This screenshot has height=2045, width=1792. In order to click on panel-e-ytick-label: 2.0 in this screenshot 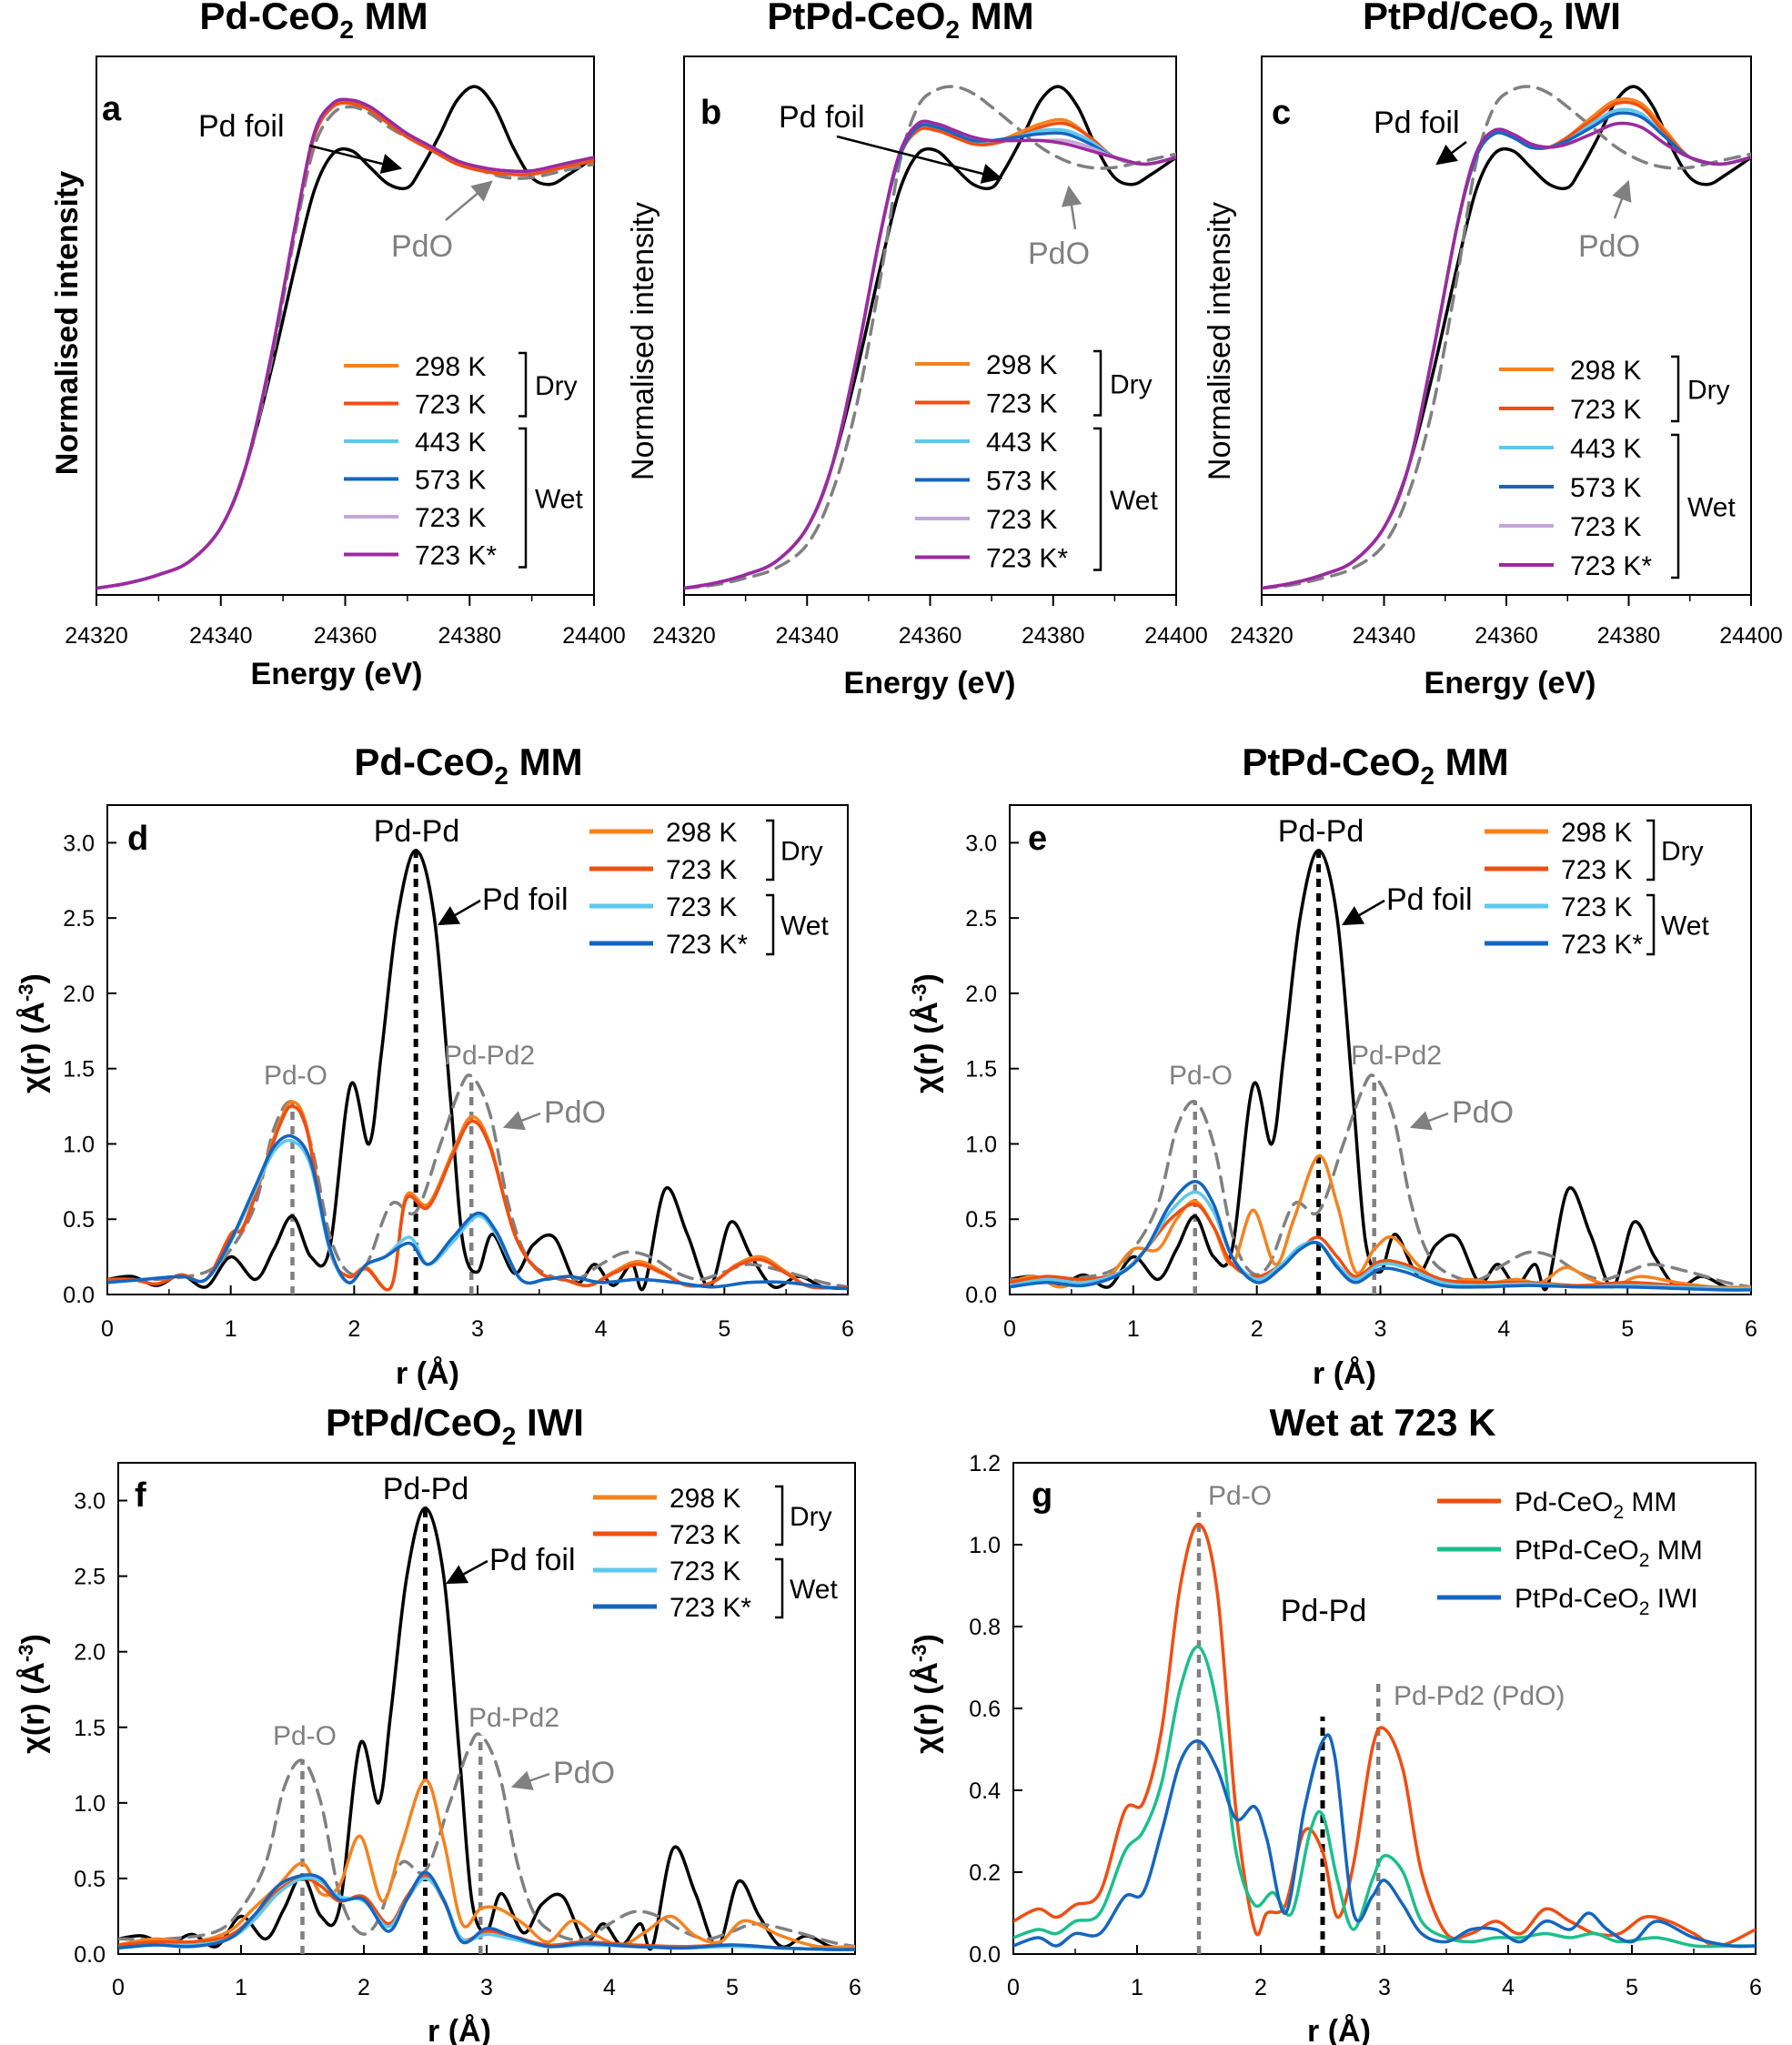, I will do `click(981, 994)`.